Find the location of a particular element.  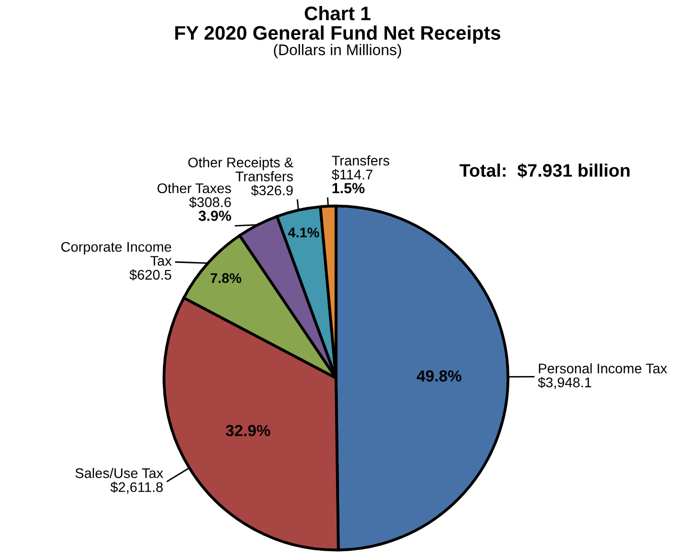

data-label: $114.7 is located at coordinates (352, 174).